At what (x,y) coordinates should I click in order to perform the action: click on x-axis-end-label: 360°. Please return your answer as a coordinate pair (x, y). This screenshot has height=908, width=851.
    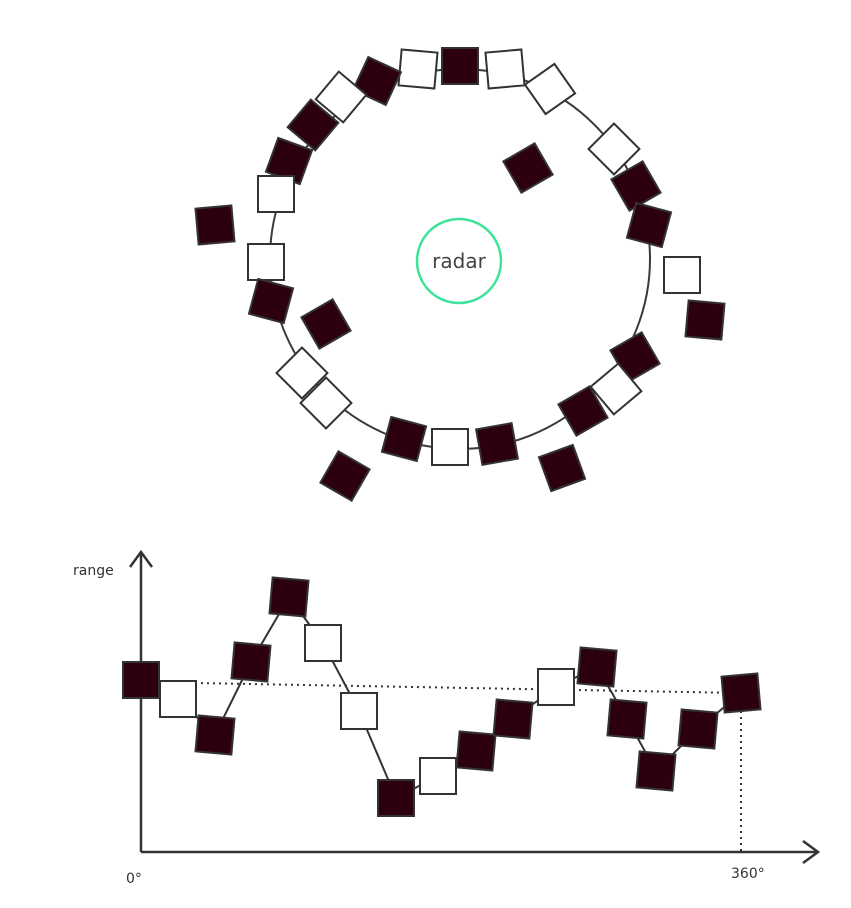
    Looking at the image, I should click on (748, 874).